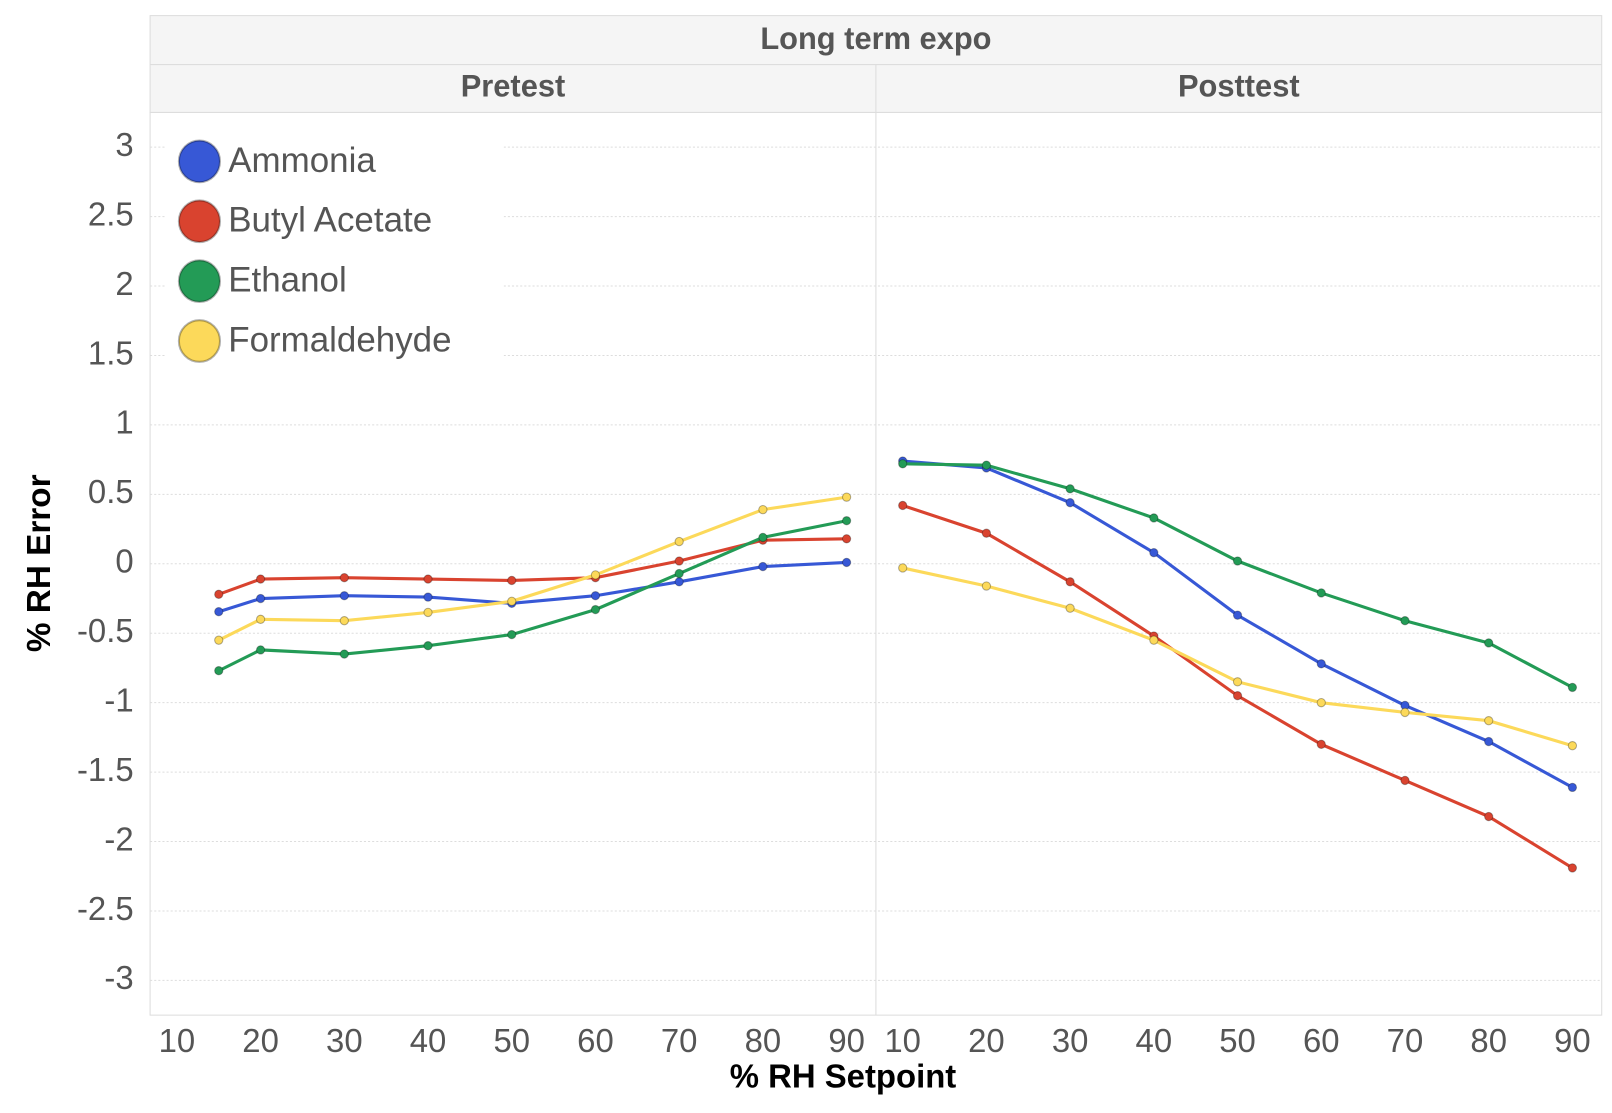 This screenshot has height=1113, width=1612. What do you see at coordinates (513, 86) in the screenshot?
I see `panel-title: Pretest` at bounding box center [513, 86].